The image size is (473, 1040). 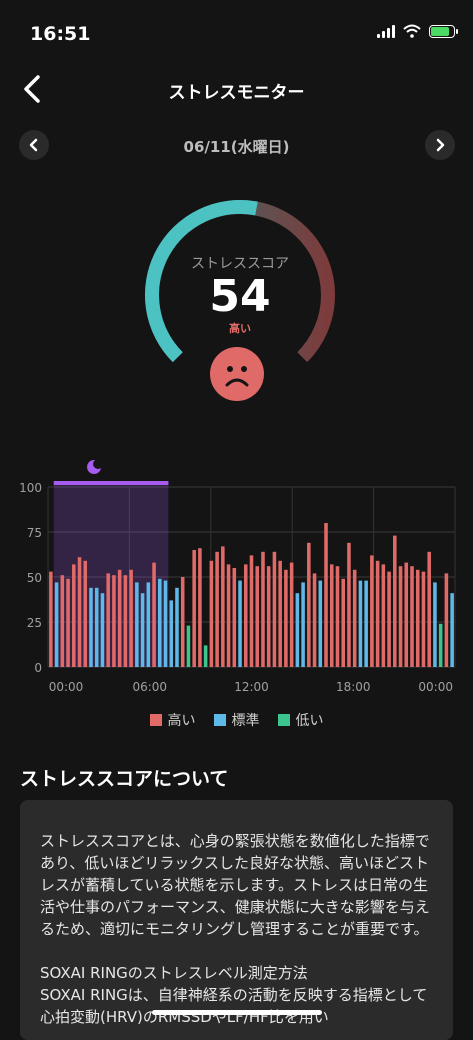 I want to click on status-icons, so click(x=417, y=31).